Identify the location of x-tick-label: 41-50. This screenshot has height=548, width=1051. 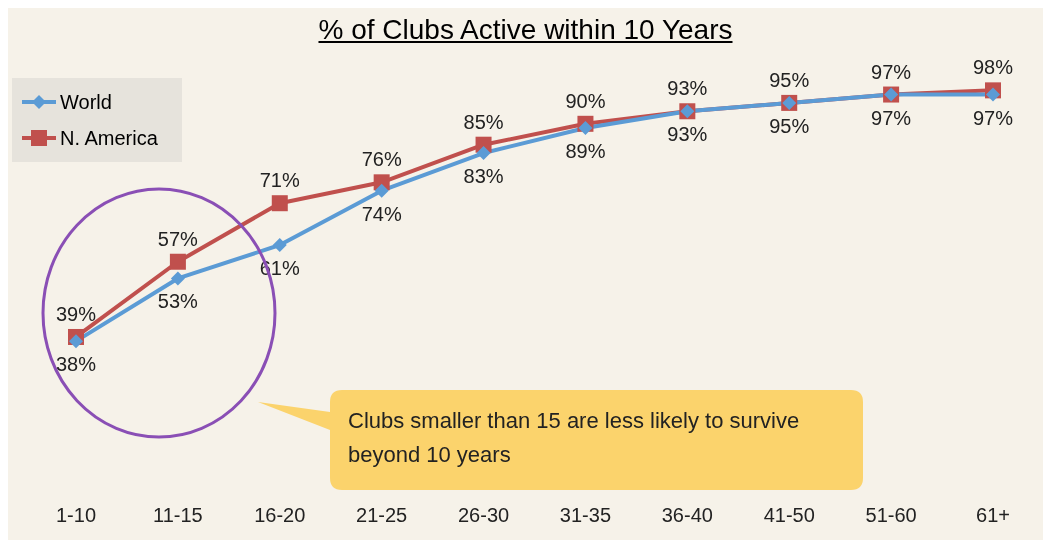
(789, 515).